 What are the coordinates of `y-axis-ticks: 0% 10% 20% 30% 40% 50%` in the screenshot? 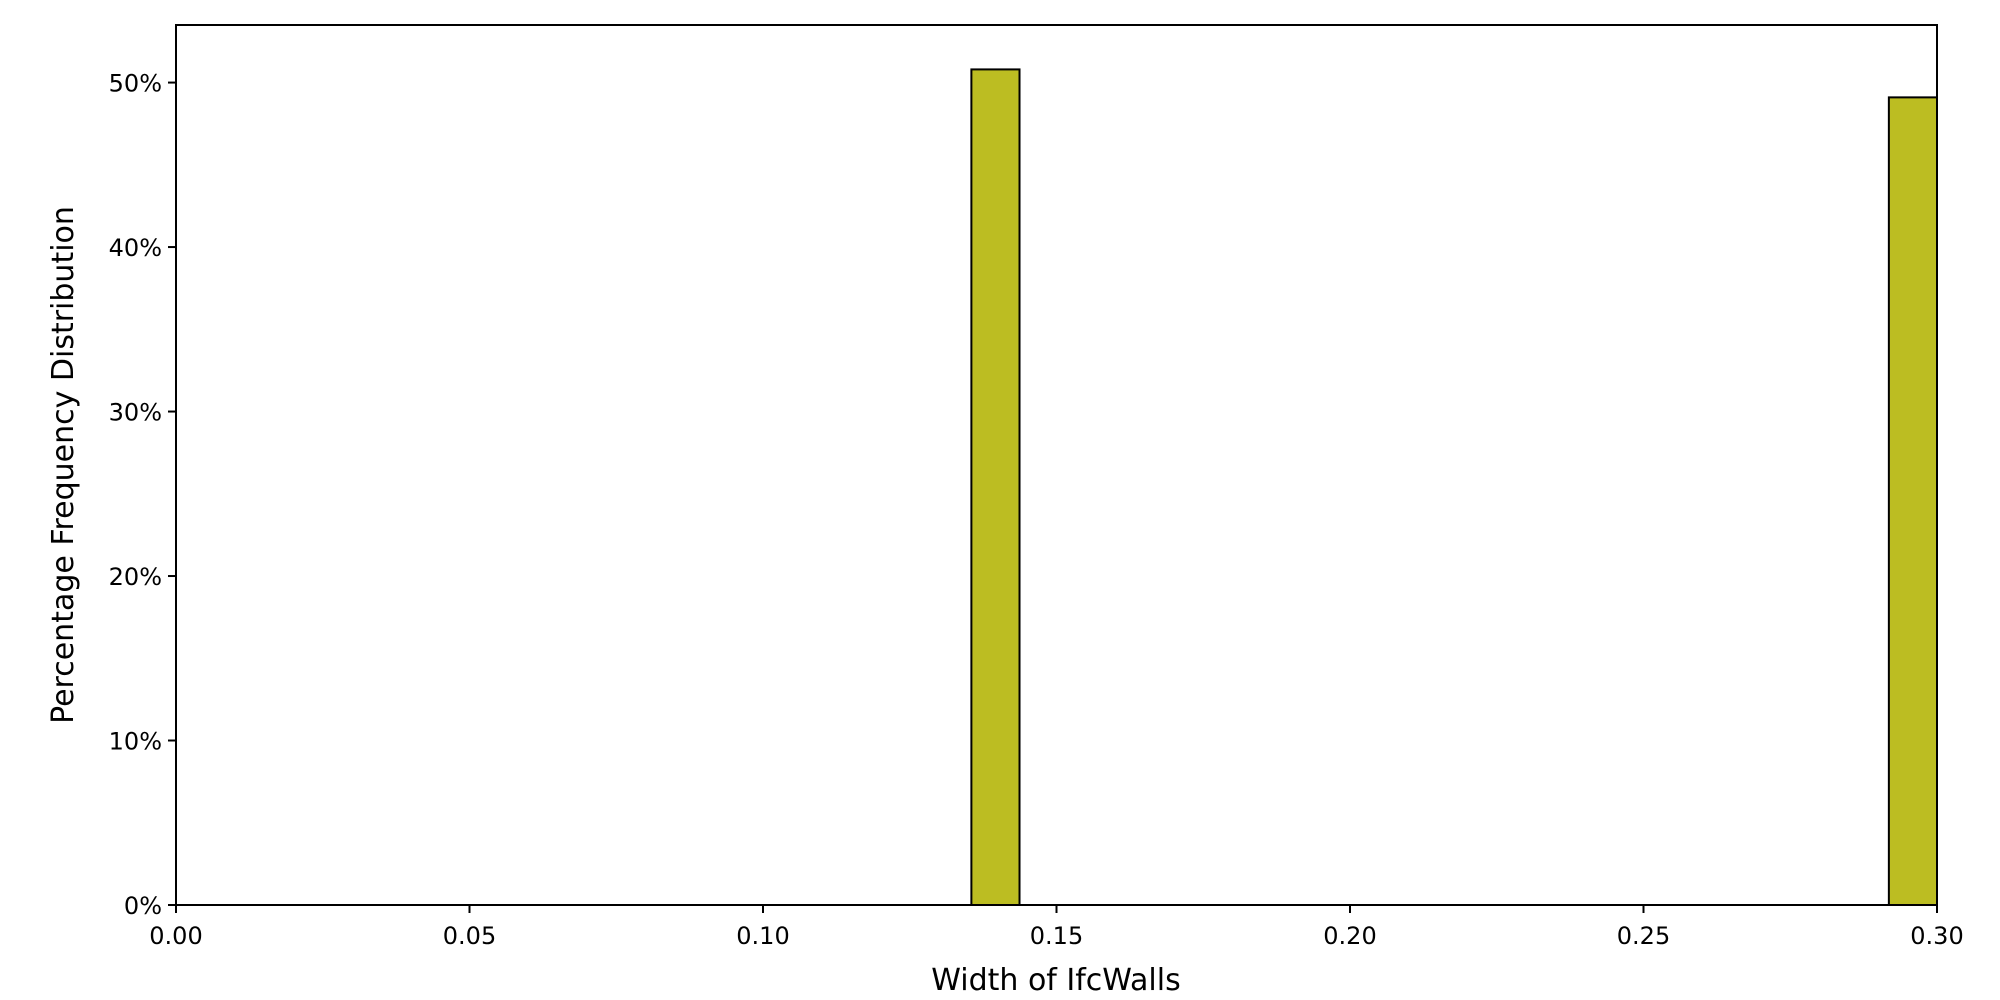 It's located at (142, 495).